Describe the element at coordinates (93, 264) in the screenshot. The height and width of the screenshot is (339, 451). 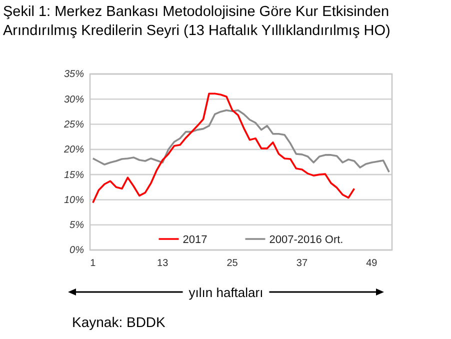
I see `x-tick-label: 1` at that location.